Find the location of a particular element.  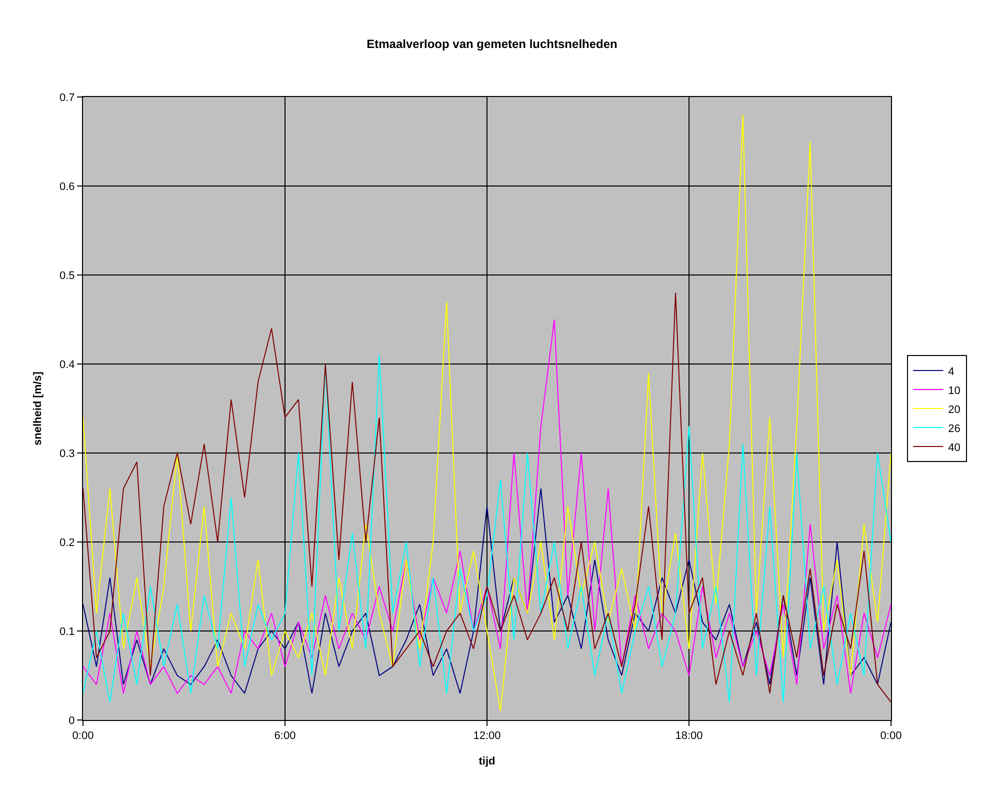

y-tick-label: 0.3 is located at coordinates (67, 454).